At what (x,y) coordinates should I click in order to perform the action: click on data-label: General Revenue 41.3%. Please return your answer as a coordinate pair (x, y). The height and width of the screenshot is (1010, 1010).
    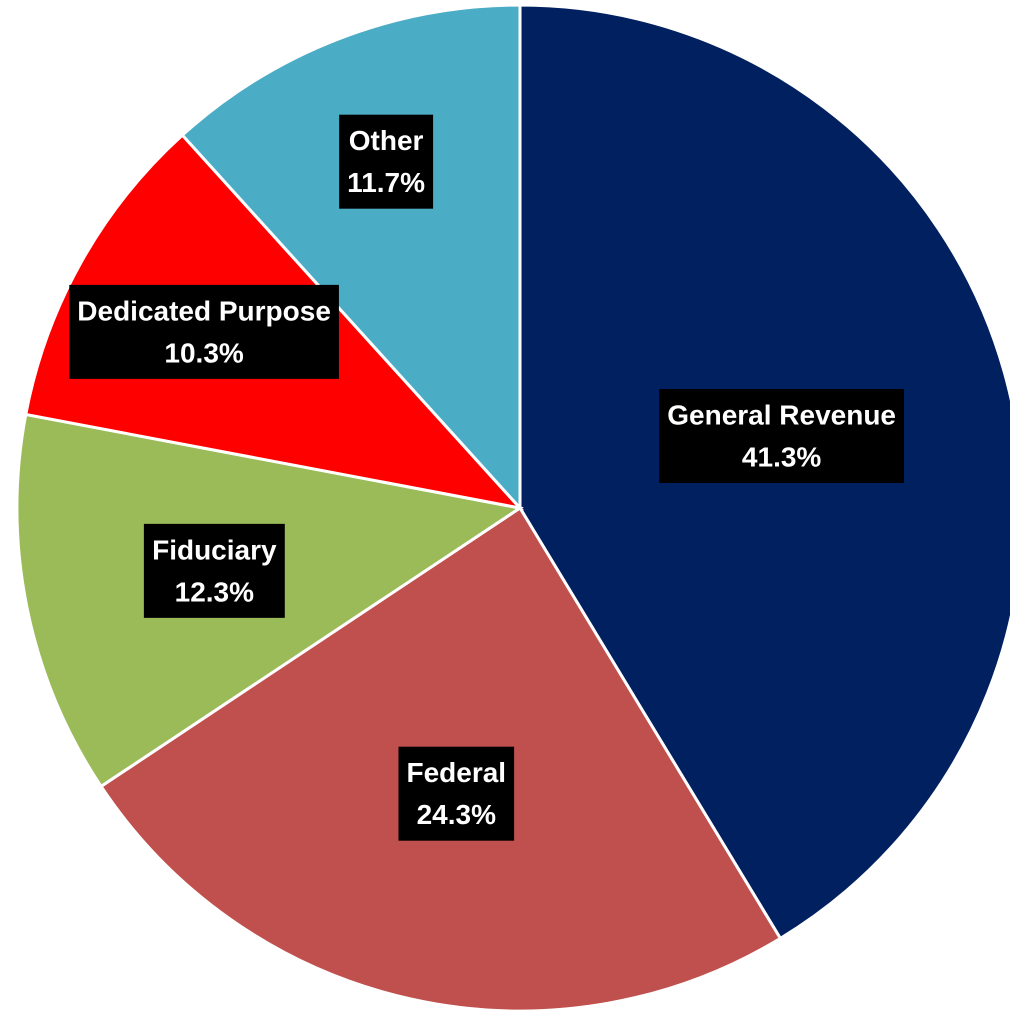
    Looking at the image, I should click on (782, 436).